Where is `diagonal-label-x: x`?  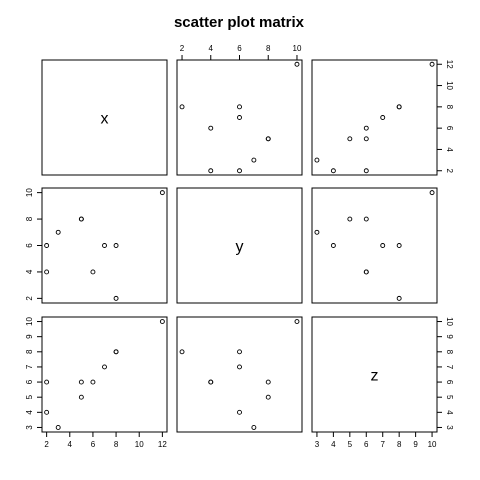 diagonal-label-x: x is located at coordinates (105, 119).